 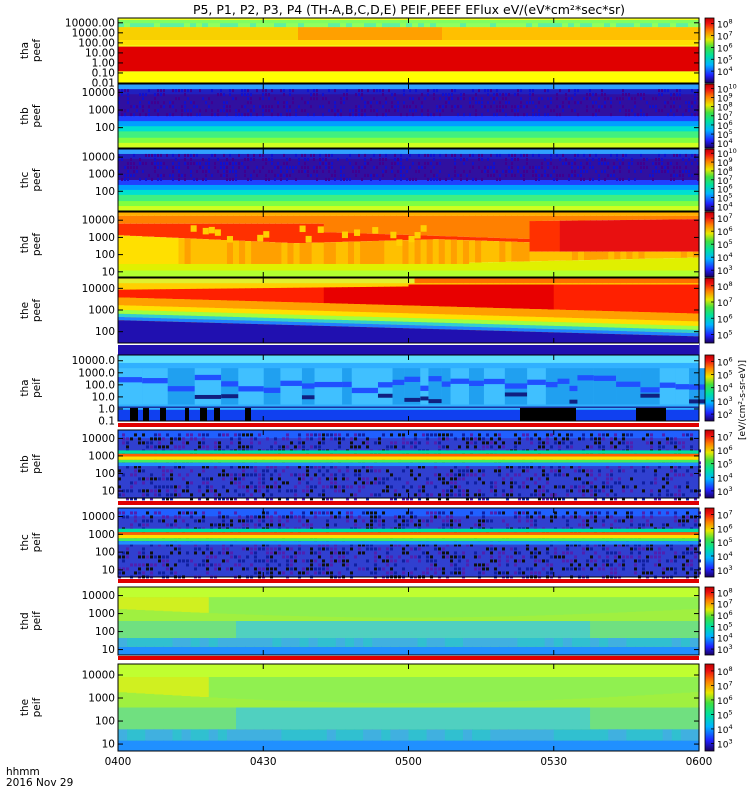 What do you see at coordinates (31, 51) in the screenshot?
I see `tha-peef-ylabel: tha peef` at bounding box center [31, 51].